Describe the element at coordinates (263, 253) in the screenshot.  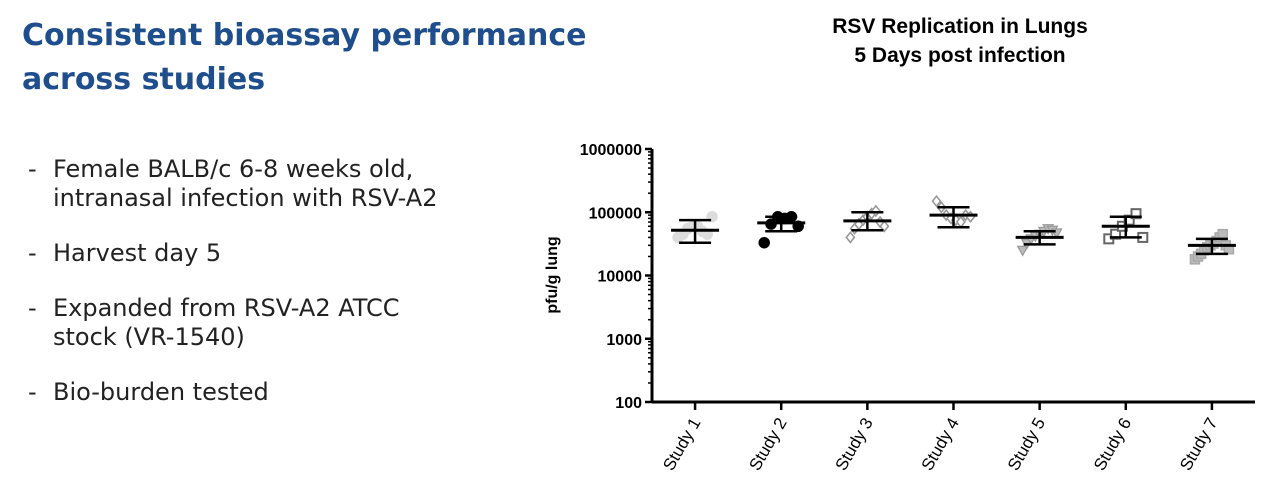
I see `bullet-item: - Harvest day 5` at that location.